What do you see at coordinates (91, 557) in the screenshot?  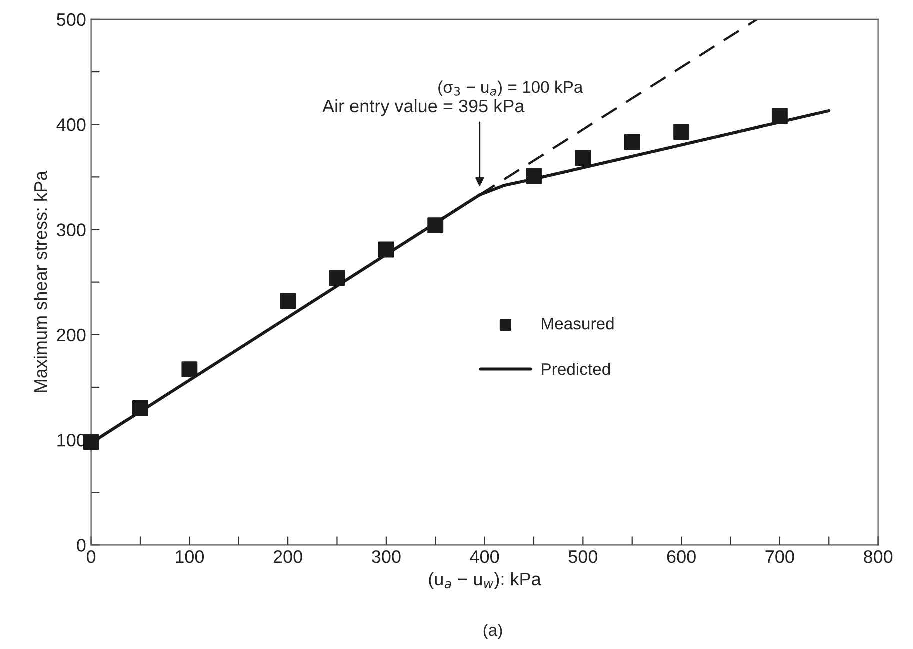 I see `x-tick-label: 0` at bounding box center [91, 557].